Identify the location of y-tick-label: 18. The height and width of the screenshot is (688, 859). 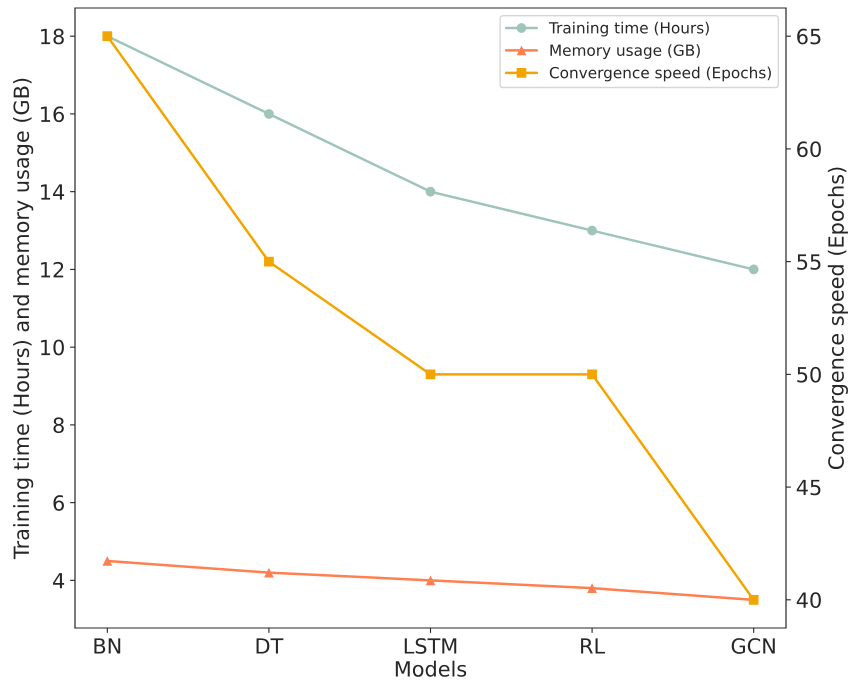
(52, 36).